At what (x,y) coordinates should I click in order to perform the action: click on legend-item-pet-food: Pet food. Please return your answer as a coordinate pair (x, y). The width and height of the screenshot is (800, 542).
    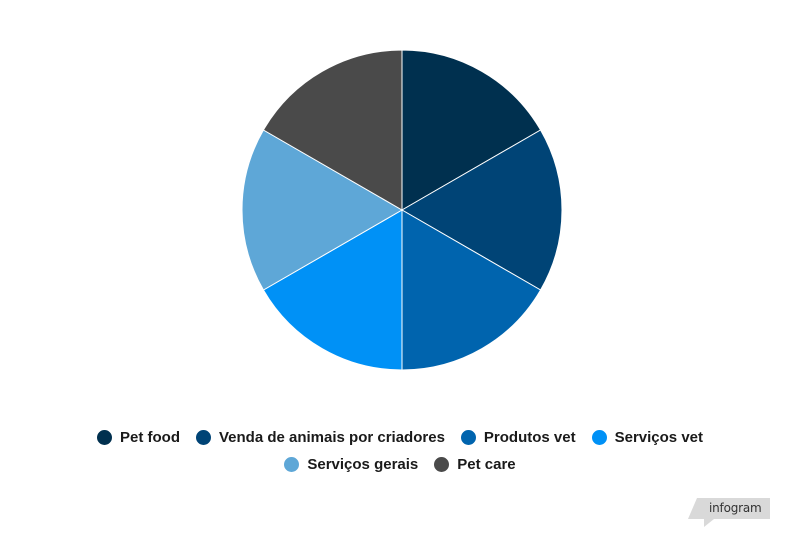
    Looking at the image, I should click on (138, 437).